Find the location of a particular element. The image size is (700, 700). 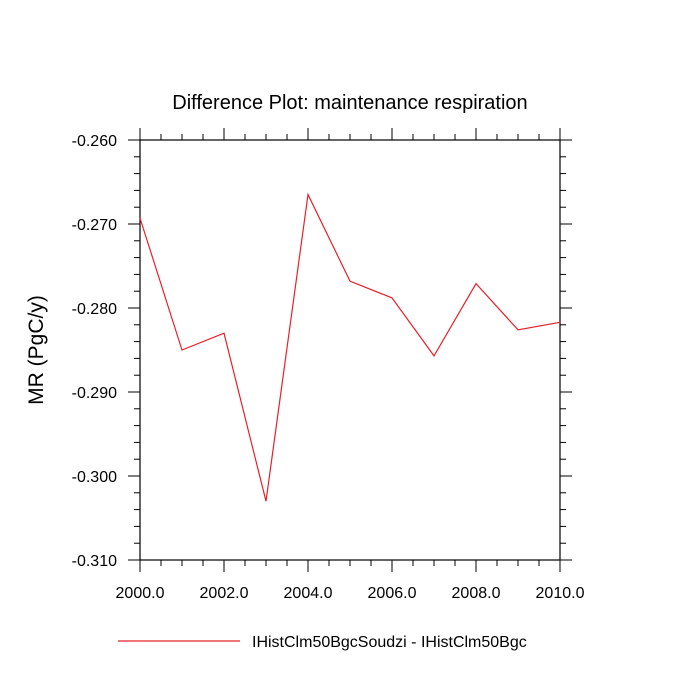

x-tick-label: 2004.0 is located at coordinates (308, 593).